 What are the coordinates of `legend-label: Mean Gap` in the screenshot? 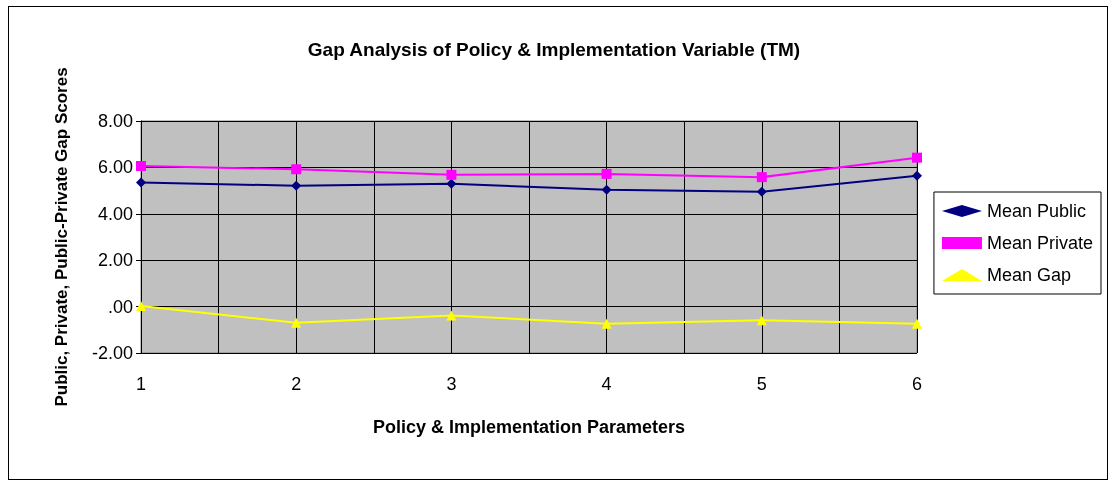 It's located at (1029, 275).